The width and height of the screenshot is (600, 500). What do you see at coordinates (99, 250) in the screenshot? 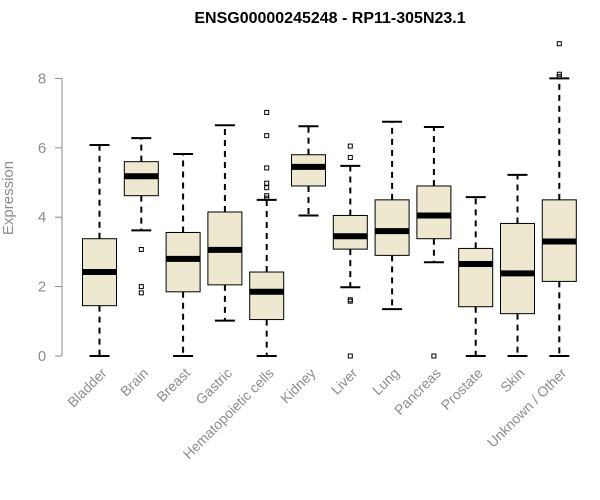
I see `box-bladder` at bounding box center [99, 250].